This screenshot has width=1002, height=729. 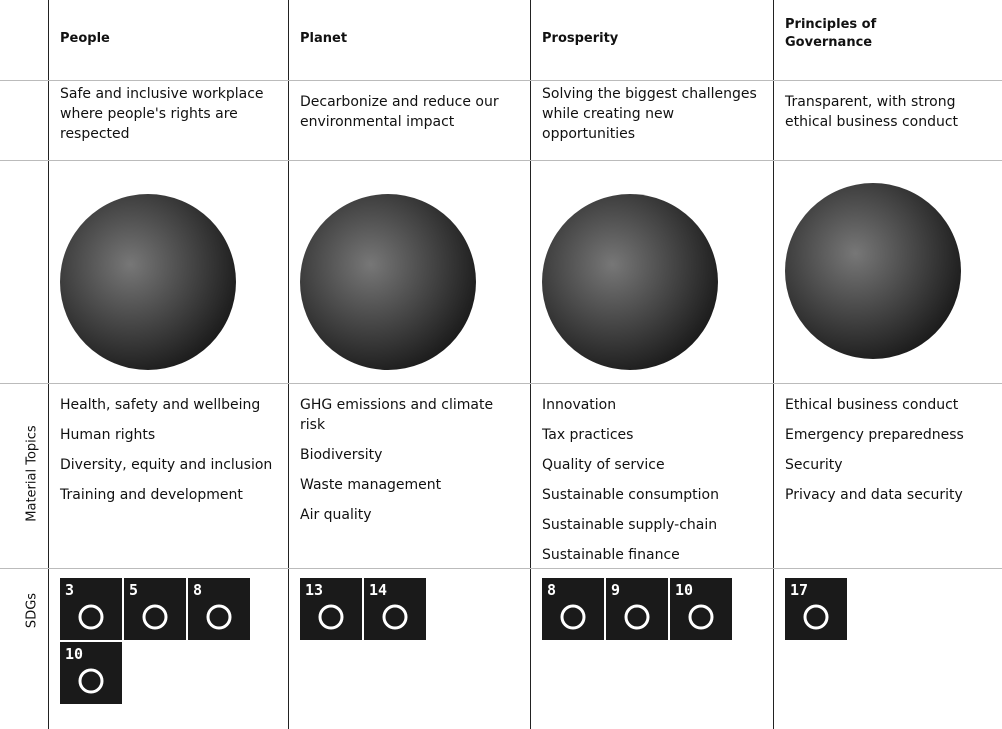 I want to click on topic: Security, so click(x=814, y=465).